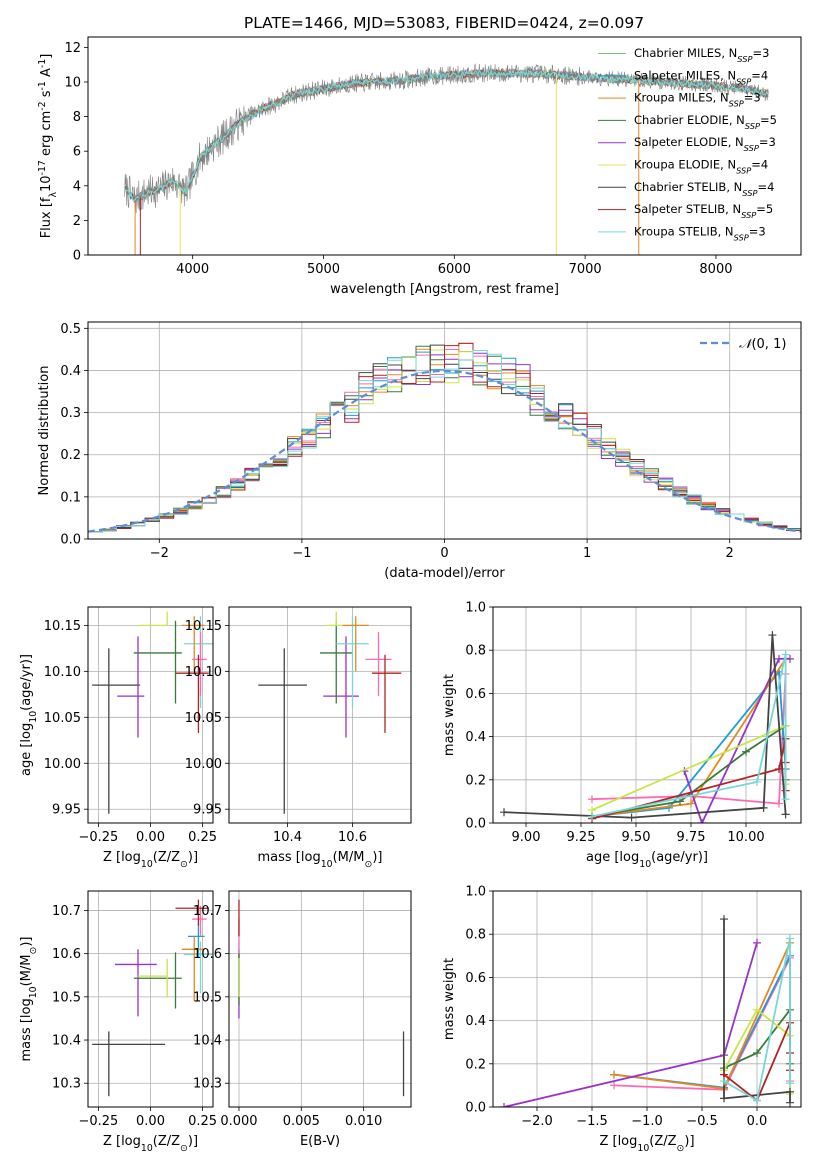 This screenshot has width=819, height=1170. I want to click on y-tick-label: 10.00, so click(203, 764).